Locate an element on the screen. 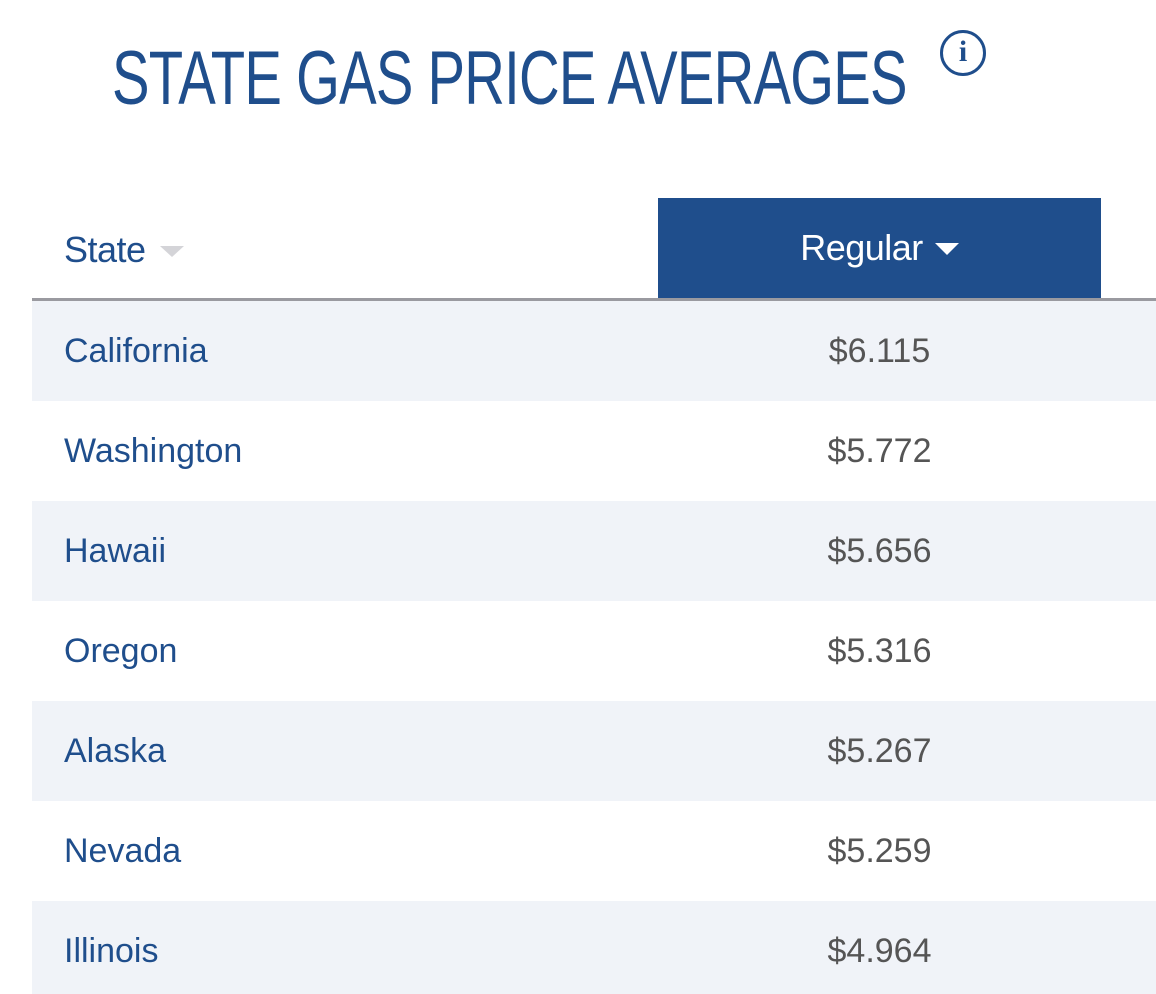 This screenshot has height=994, width=1156. state-link: Illinois is located at coordinates (111, 951).